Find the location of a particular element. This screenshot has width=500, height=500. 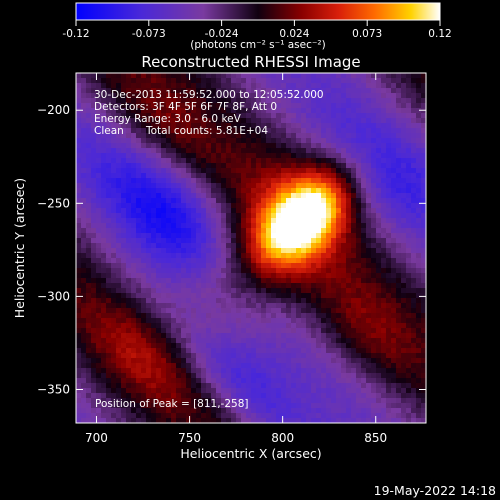

x-tick-label: 700 is located at coordinates (96, 438).